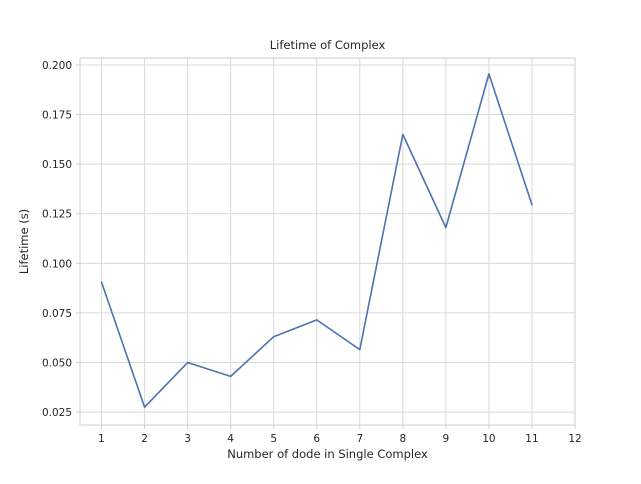  Describe the element at coordinates (446, 439) in the screenshot. I see `x-tick-label: 9` at that location.